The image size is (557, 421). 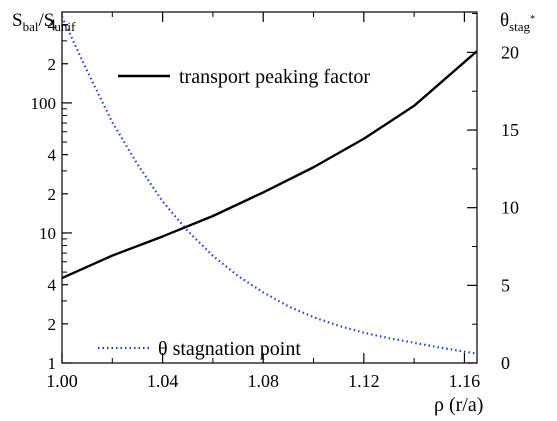 I want to click on y-axis-left-label: Sbal/Sunif, so click(x=44, y=22).